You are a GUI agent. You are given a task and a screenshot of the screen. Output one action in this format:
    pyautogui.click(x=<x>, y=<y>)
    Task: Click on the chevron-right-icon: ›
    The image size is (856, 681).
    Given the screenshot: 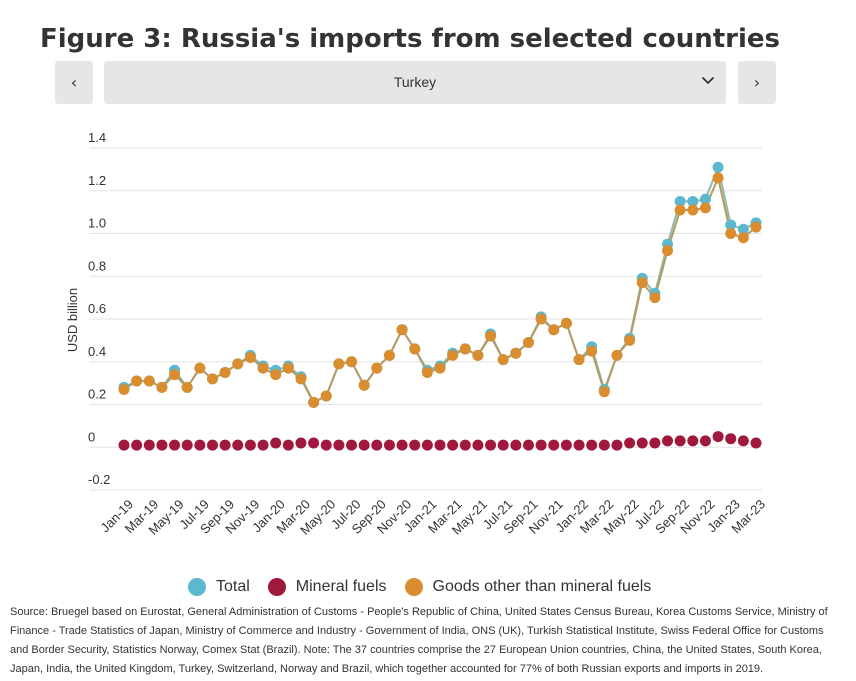 What is the action you would take?
    pyautogui.click(x=757, y=82)
    